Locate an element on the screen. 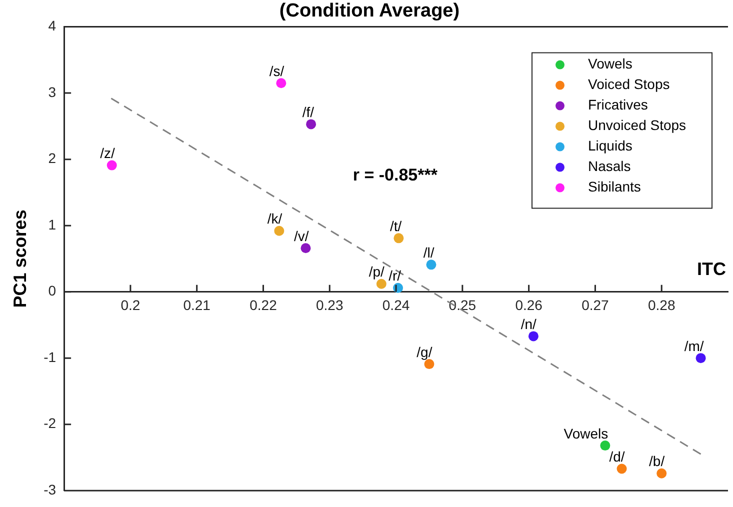 This screenshot has width=733, height=507. x-tick-label: 0.23 is located at coordinates (330, 305).